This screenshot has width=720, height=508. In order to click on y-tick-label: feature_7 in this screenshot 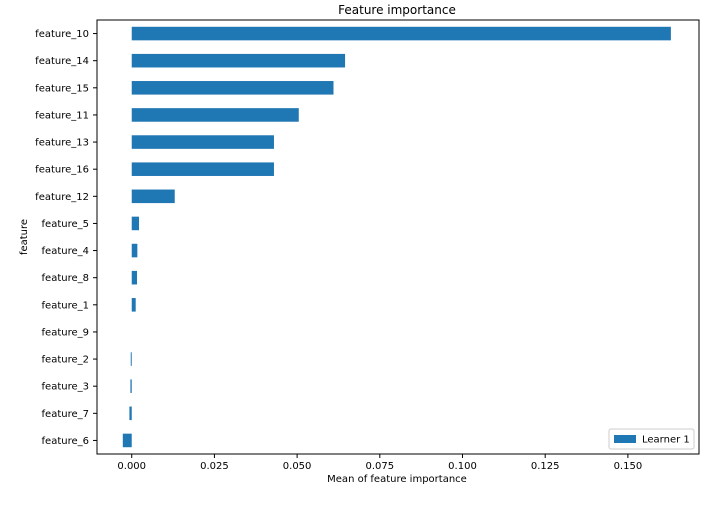, I will do `click(65, 414)`.